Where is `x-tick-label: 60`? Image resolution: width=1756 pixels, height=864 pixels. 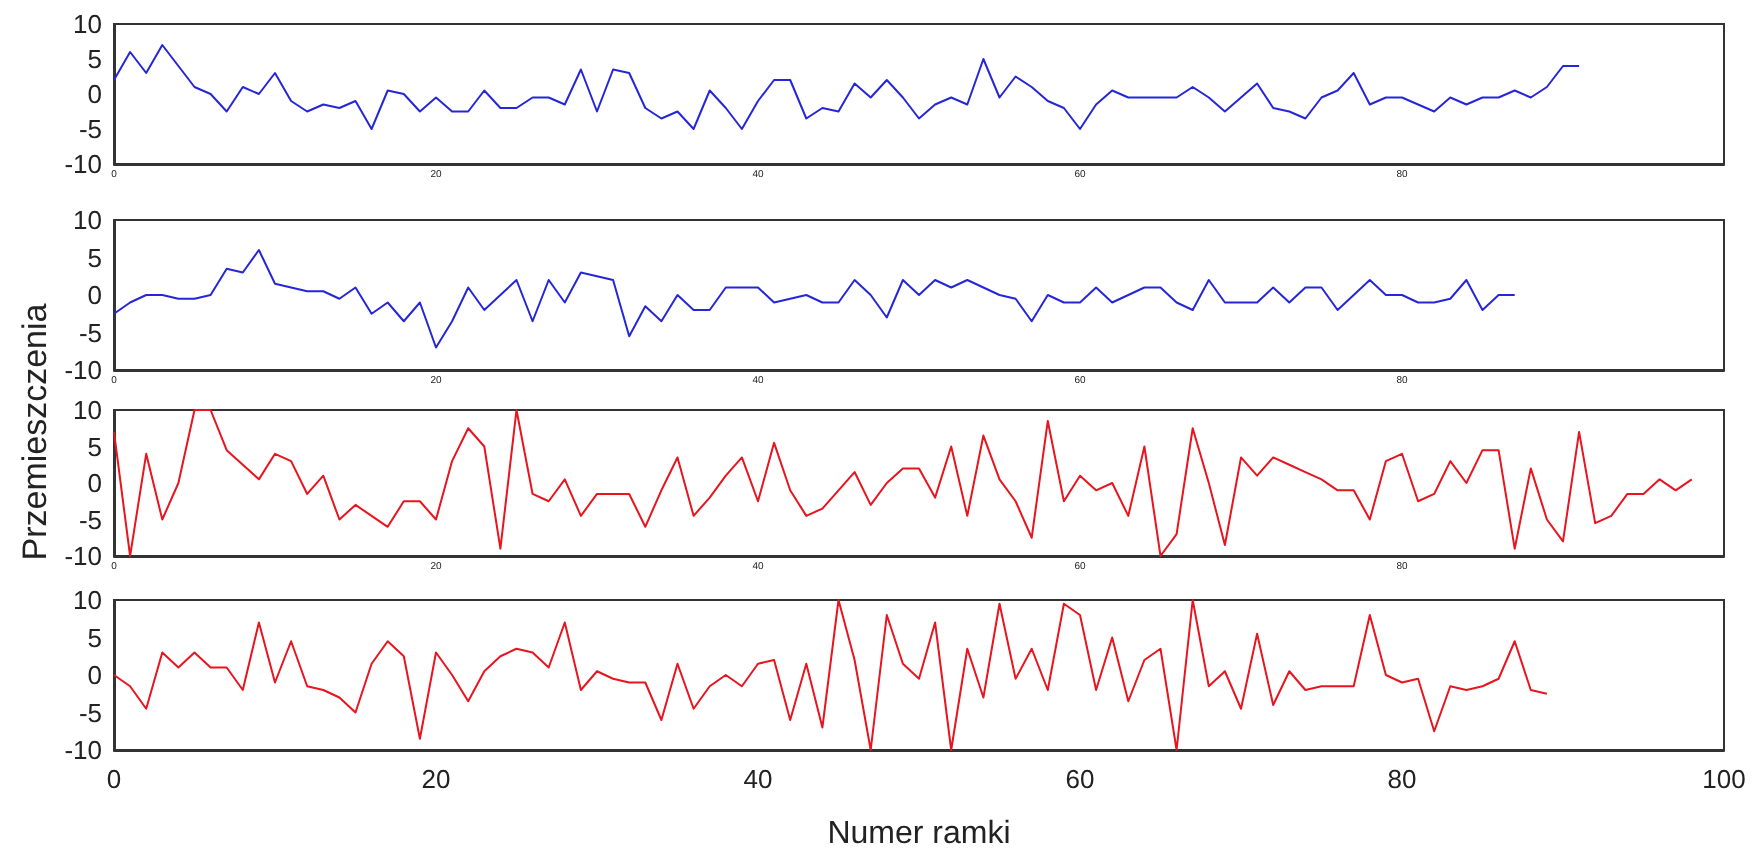
x-tick-label: 60 is located at coordinates (1080, 779).